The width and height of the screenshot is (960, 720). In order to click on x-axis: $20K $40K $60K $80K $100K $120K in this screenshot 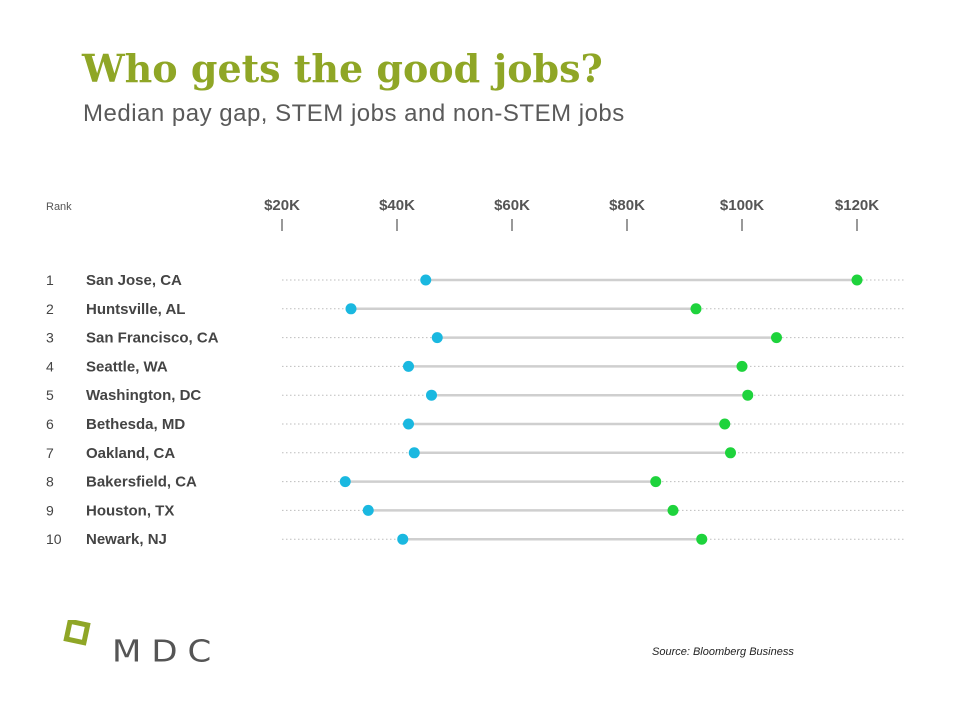, I will do `click(571, 214)`.